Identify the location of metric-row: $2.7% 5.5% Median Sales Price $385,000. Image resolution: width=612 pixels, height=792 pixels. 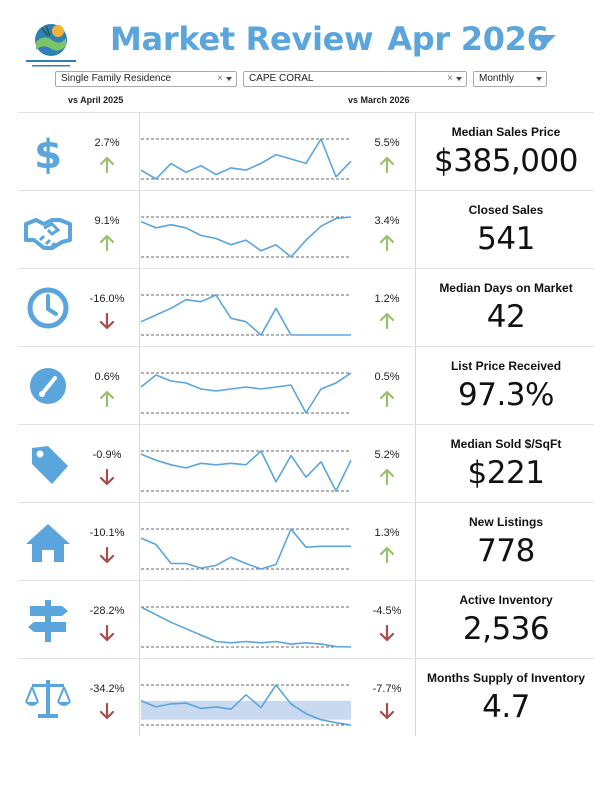
(306, 151).